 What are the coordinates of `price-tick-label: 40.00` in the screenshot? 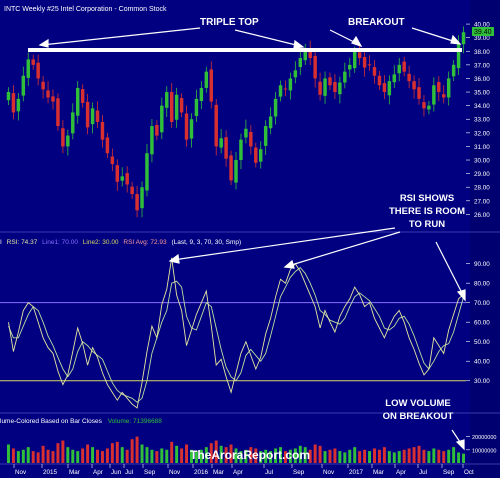 It's located at (482, 25).